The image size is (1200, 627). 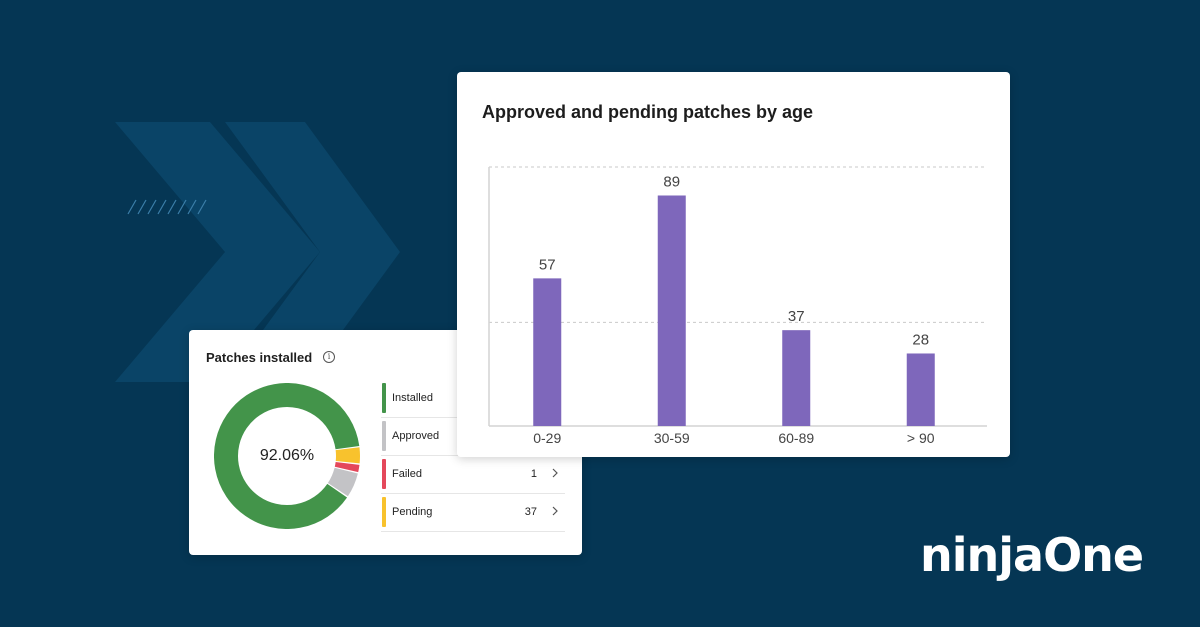 What do you see at coordinates (407, 474) in the screenshot?
I see `legend-label-failed: Failed` at bounding box center [407, 474].